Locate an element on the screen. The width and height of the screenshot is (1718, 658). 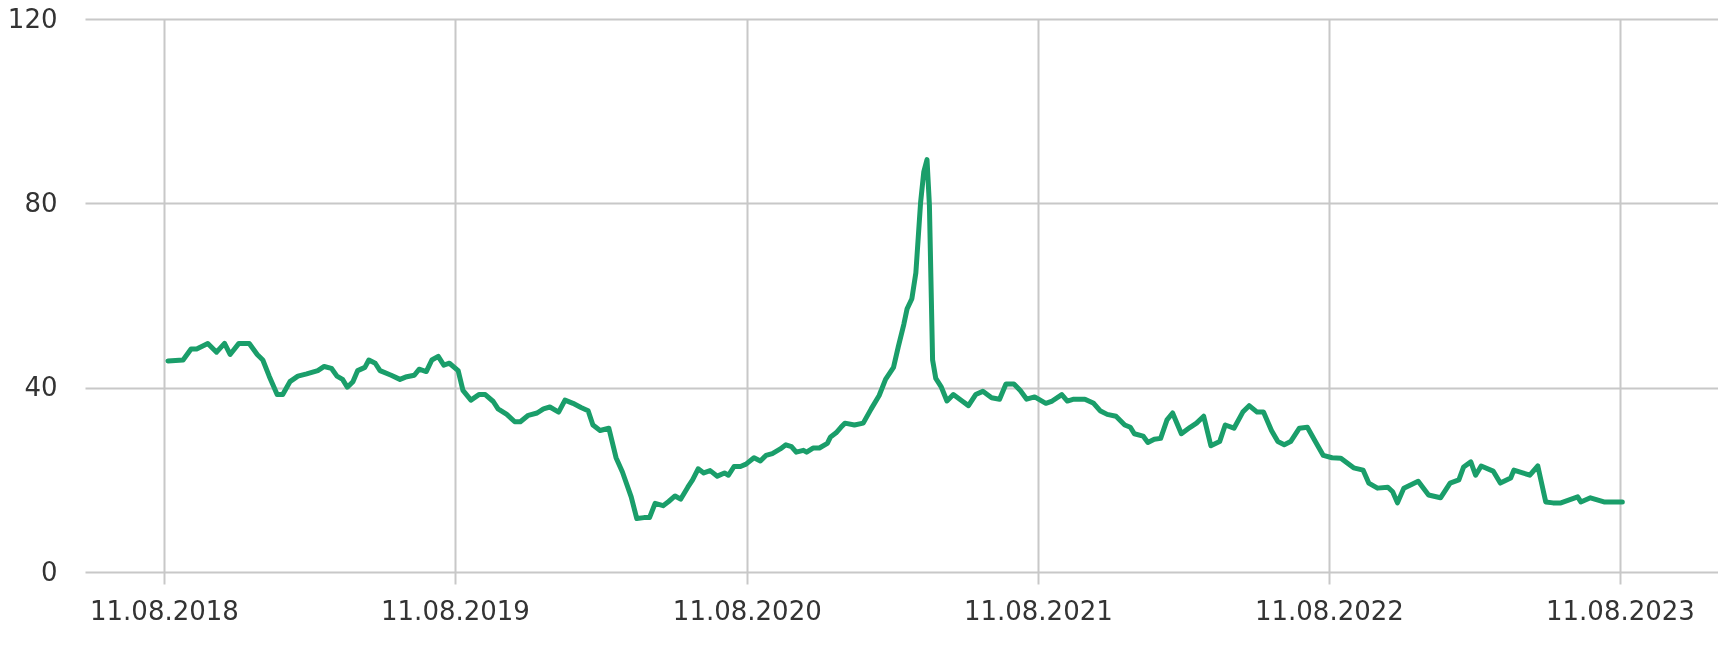
x-tick-label: 11.08.2018 is located at coordinates (164, 610).